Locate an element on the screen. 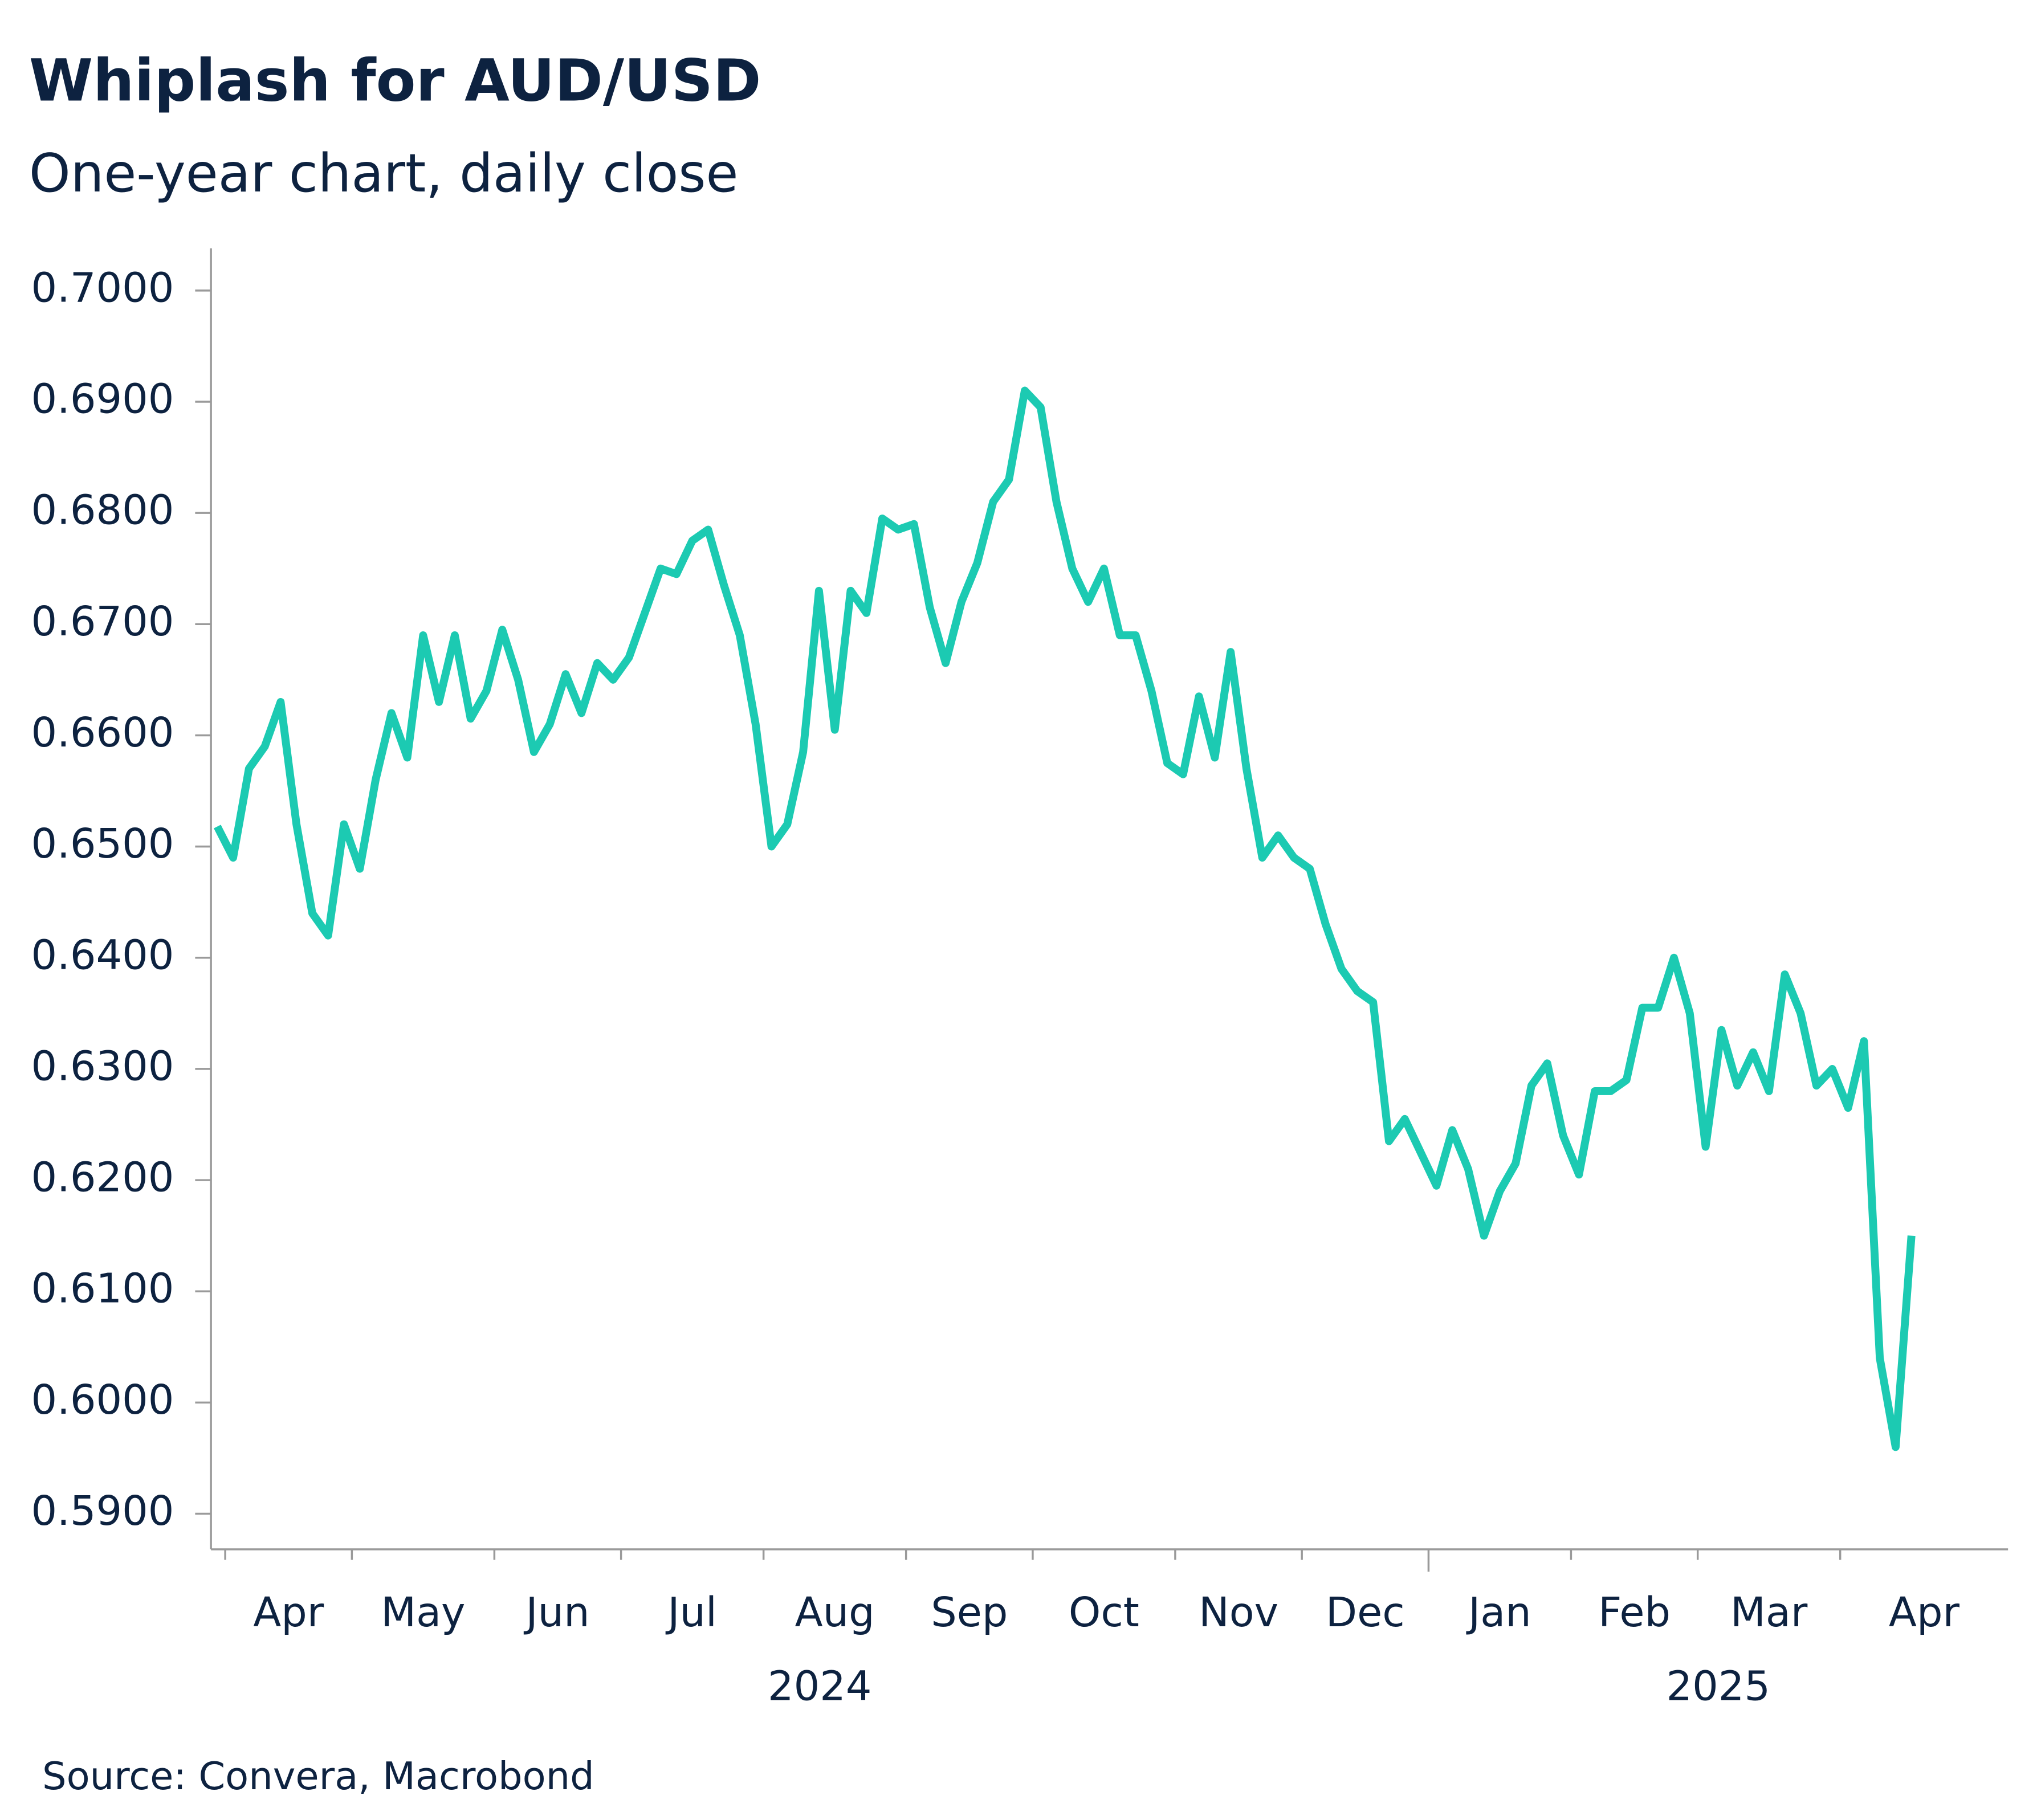  chart-title: Whiplash for AUD/USD is located at coordinates (395, 81).